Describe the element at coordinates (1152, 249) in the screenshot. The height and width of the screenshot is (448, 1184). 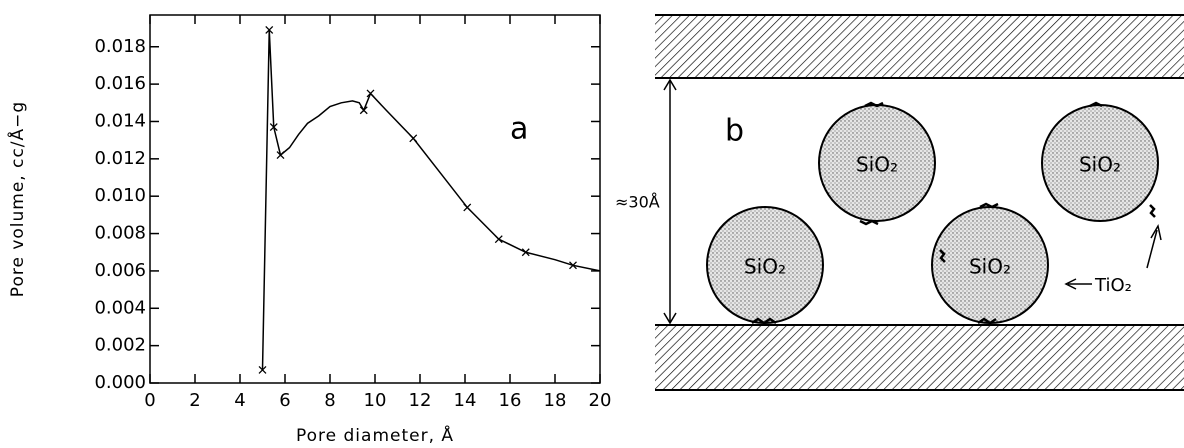
I see `pointer` at that location.